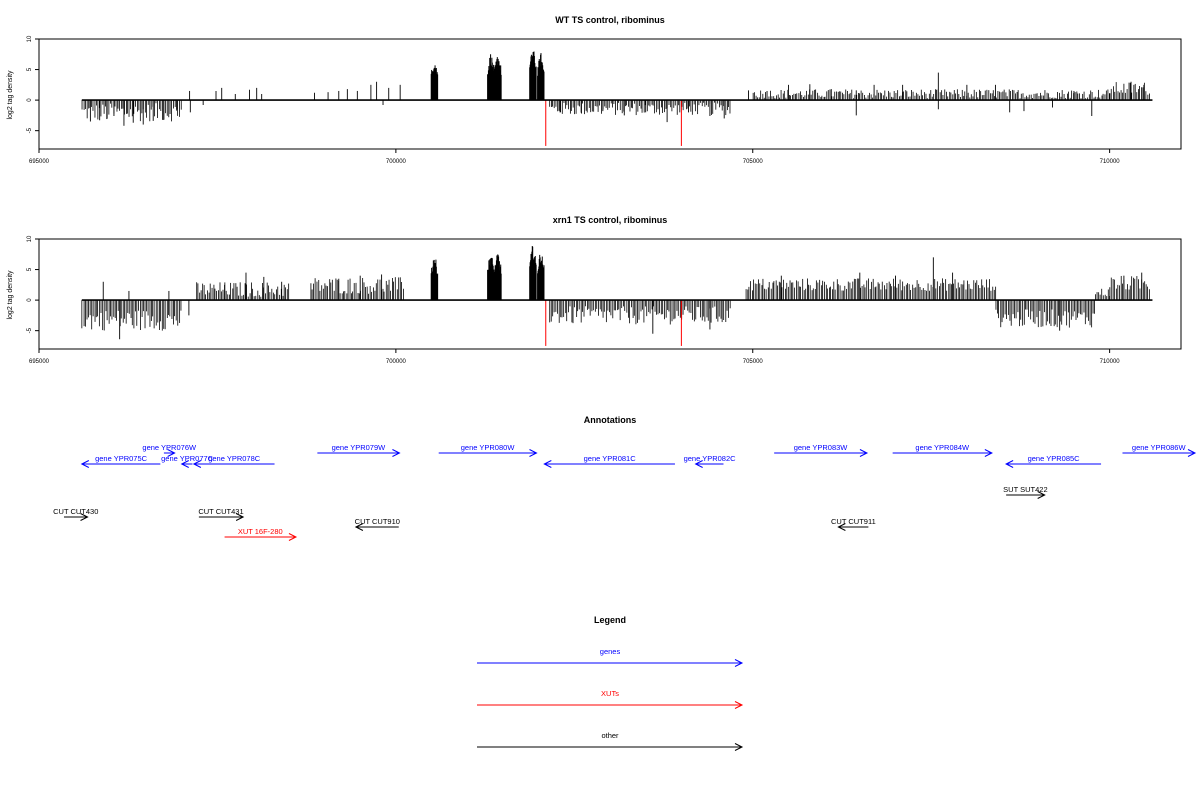 The height and width of the screenshot is (800, 1200). I want to click on annotation-feature: CUT CUT911, so click(853, 524).